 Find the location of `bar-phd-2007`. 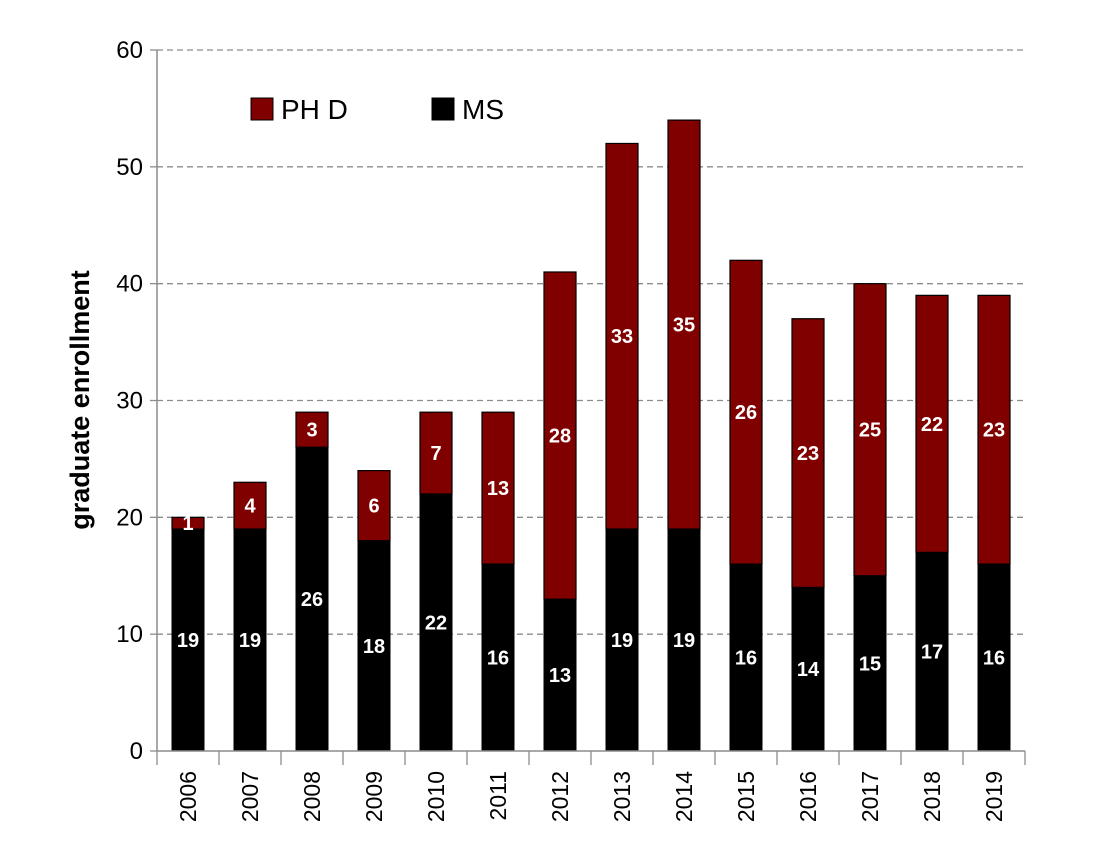

bar-phd-2007 is located at coordinates (250, 505).